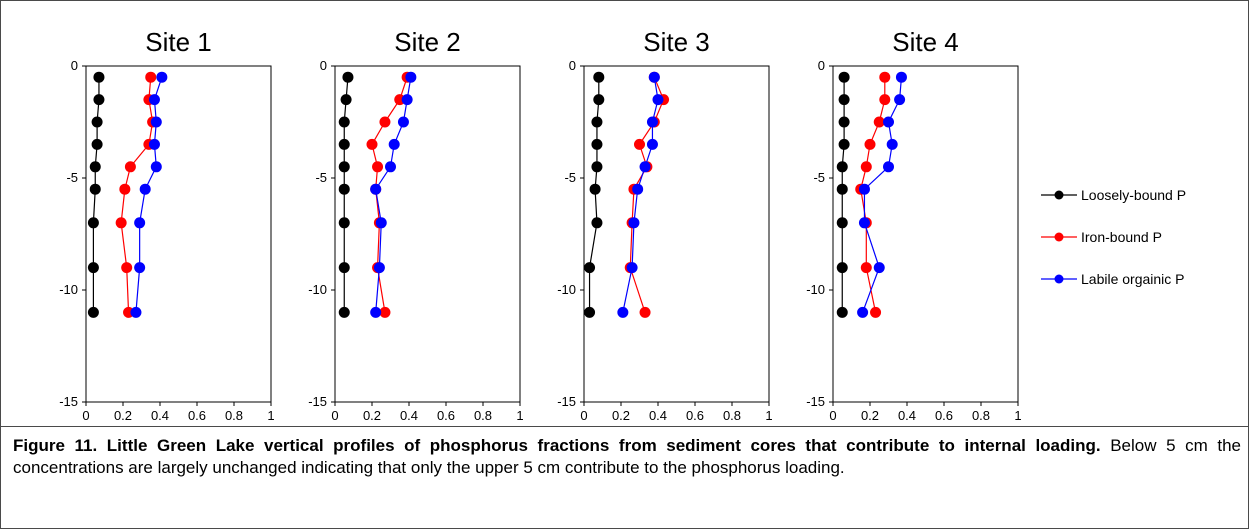  Describe the element at coordinates (676, 42) in the screenshot. I see `panel-title: Site 3` at that location.